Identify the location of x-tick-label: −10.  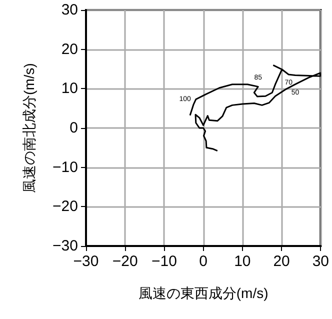
(164, 261).